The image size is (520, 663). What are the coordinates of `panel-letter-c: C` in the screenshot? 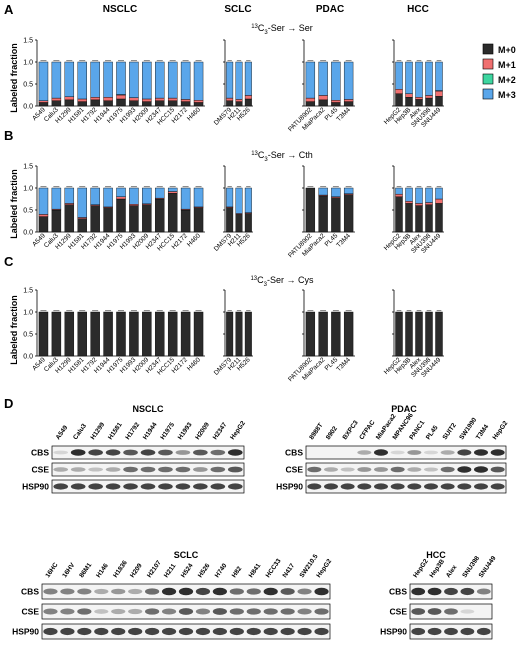 It's located at (9, 261).